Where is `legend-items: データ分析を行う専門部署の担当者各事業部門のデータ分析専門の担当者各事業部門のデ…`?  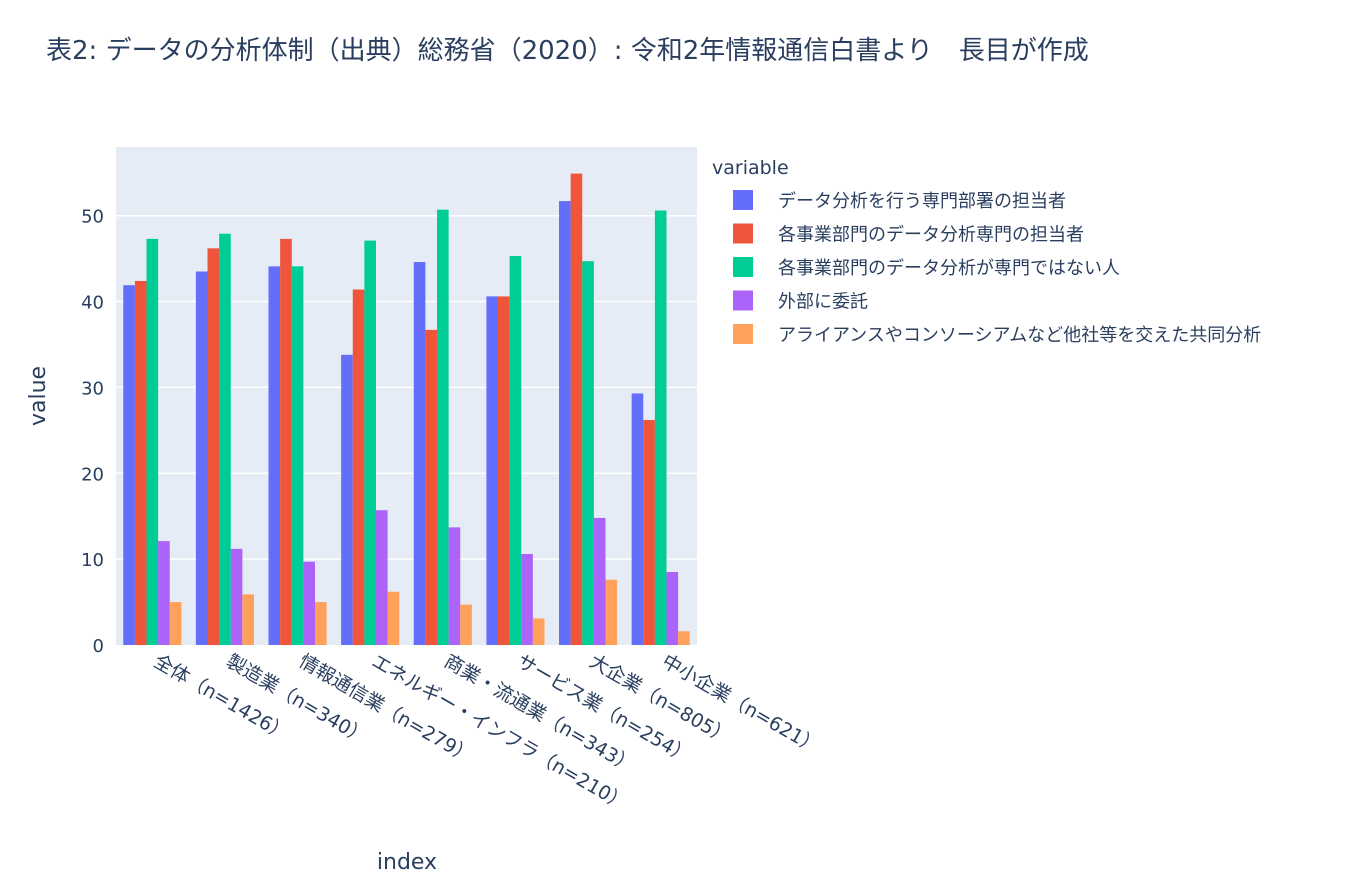 legend-items: データ分析を行う専門部署の担当者各事業部門のデータ分析専門の担当者各事業部門のデ… is located at coordinates (997, 268).